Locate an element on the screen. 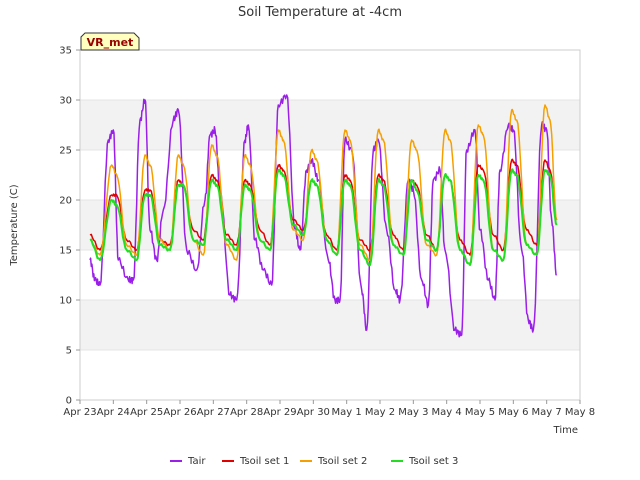  x-tick-label: May 5 is located at coordinates (480, 412).